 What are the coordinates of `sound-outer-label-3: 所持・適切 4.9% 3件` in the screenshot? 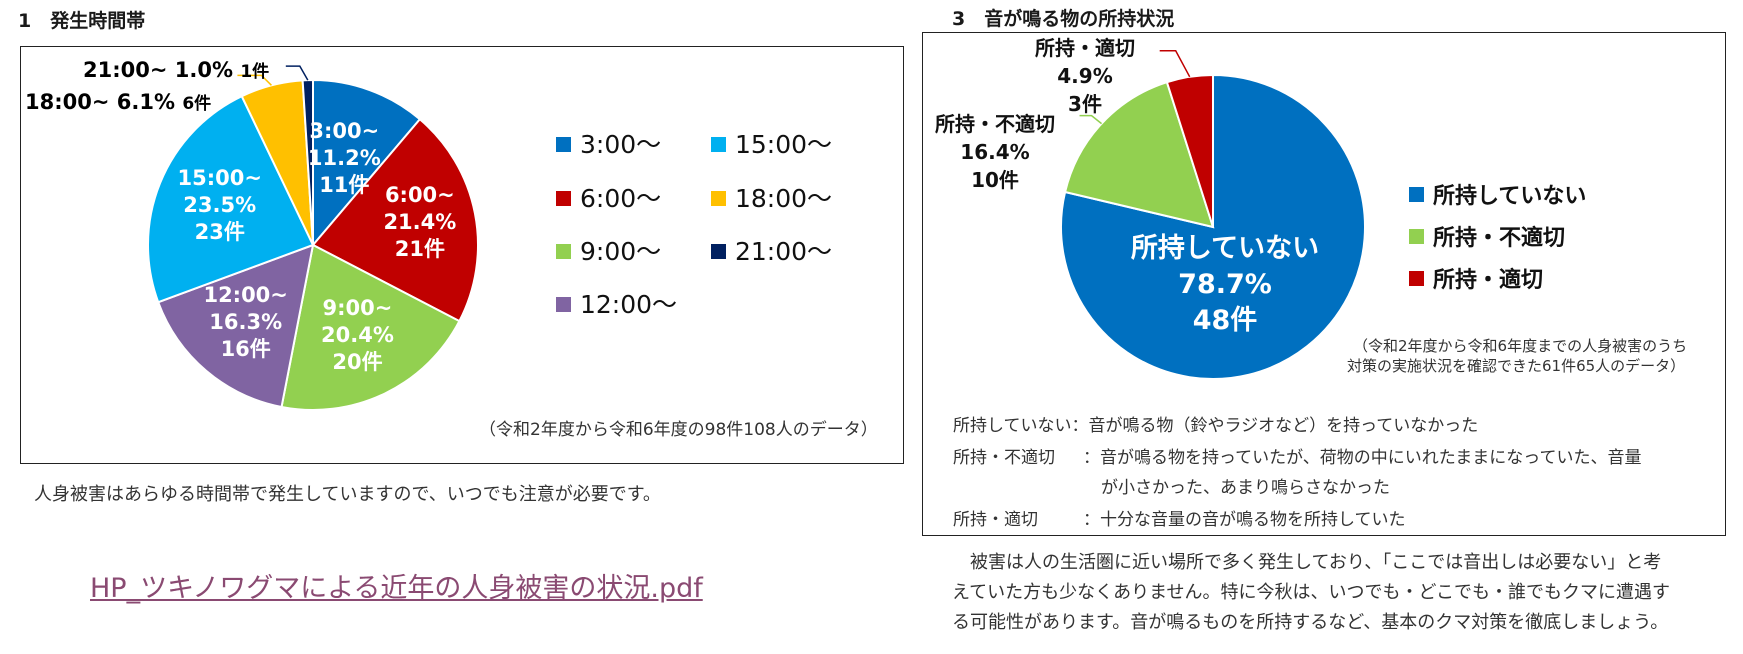 It's located at (1085, 76).